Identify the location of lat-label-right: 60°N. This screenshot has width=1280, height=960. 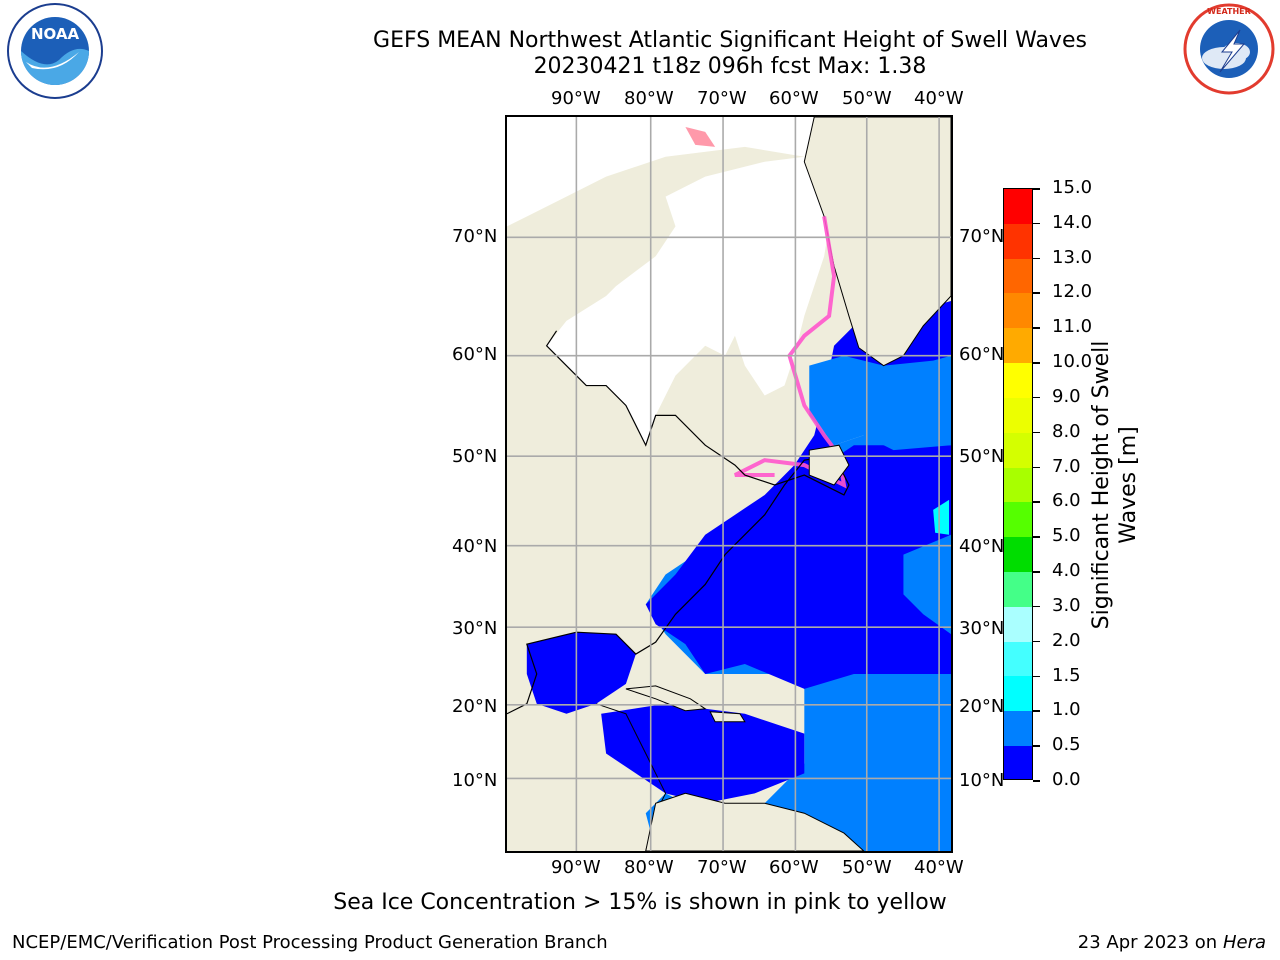
(982, 354).